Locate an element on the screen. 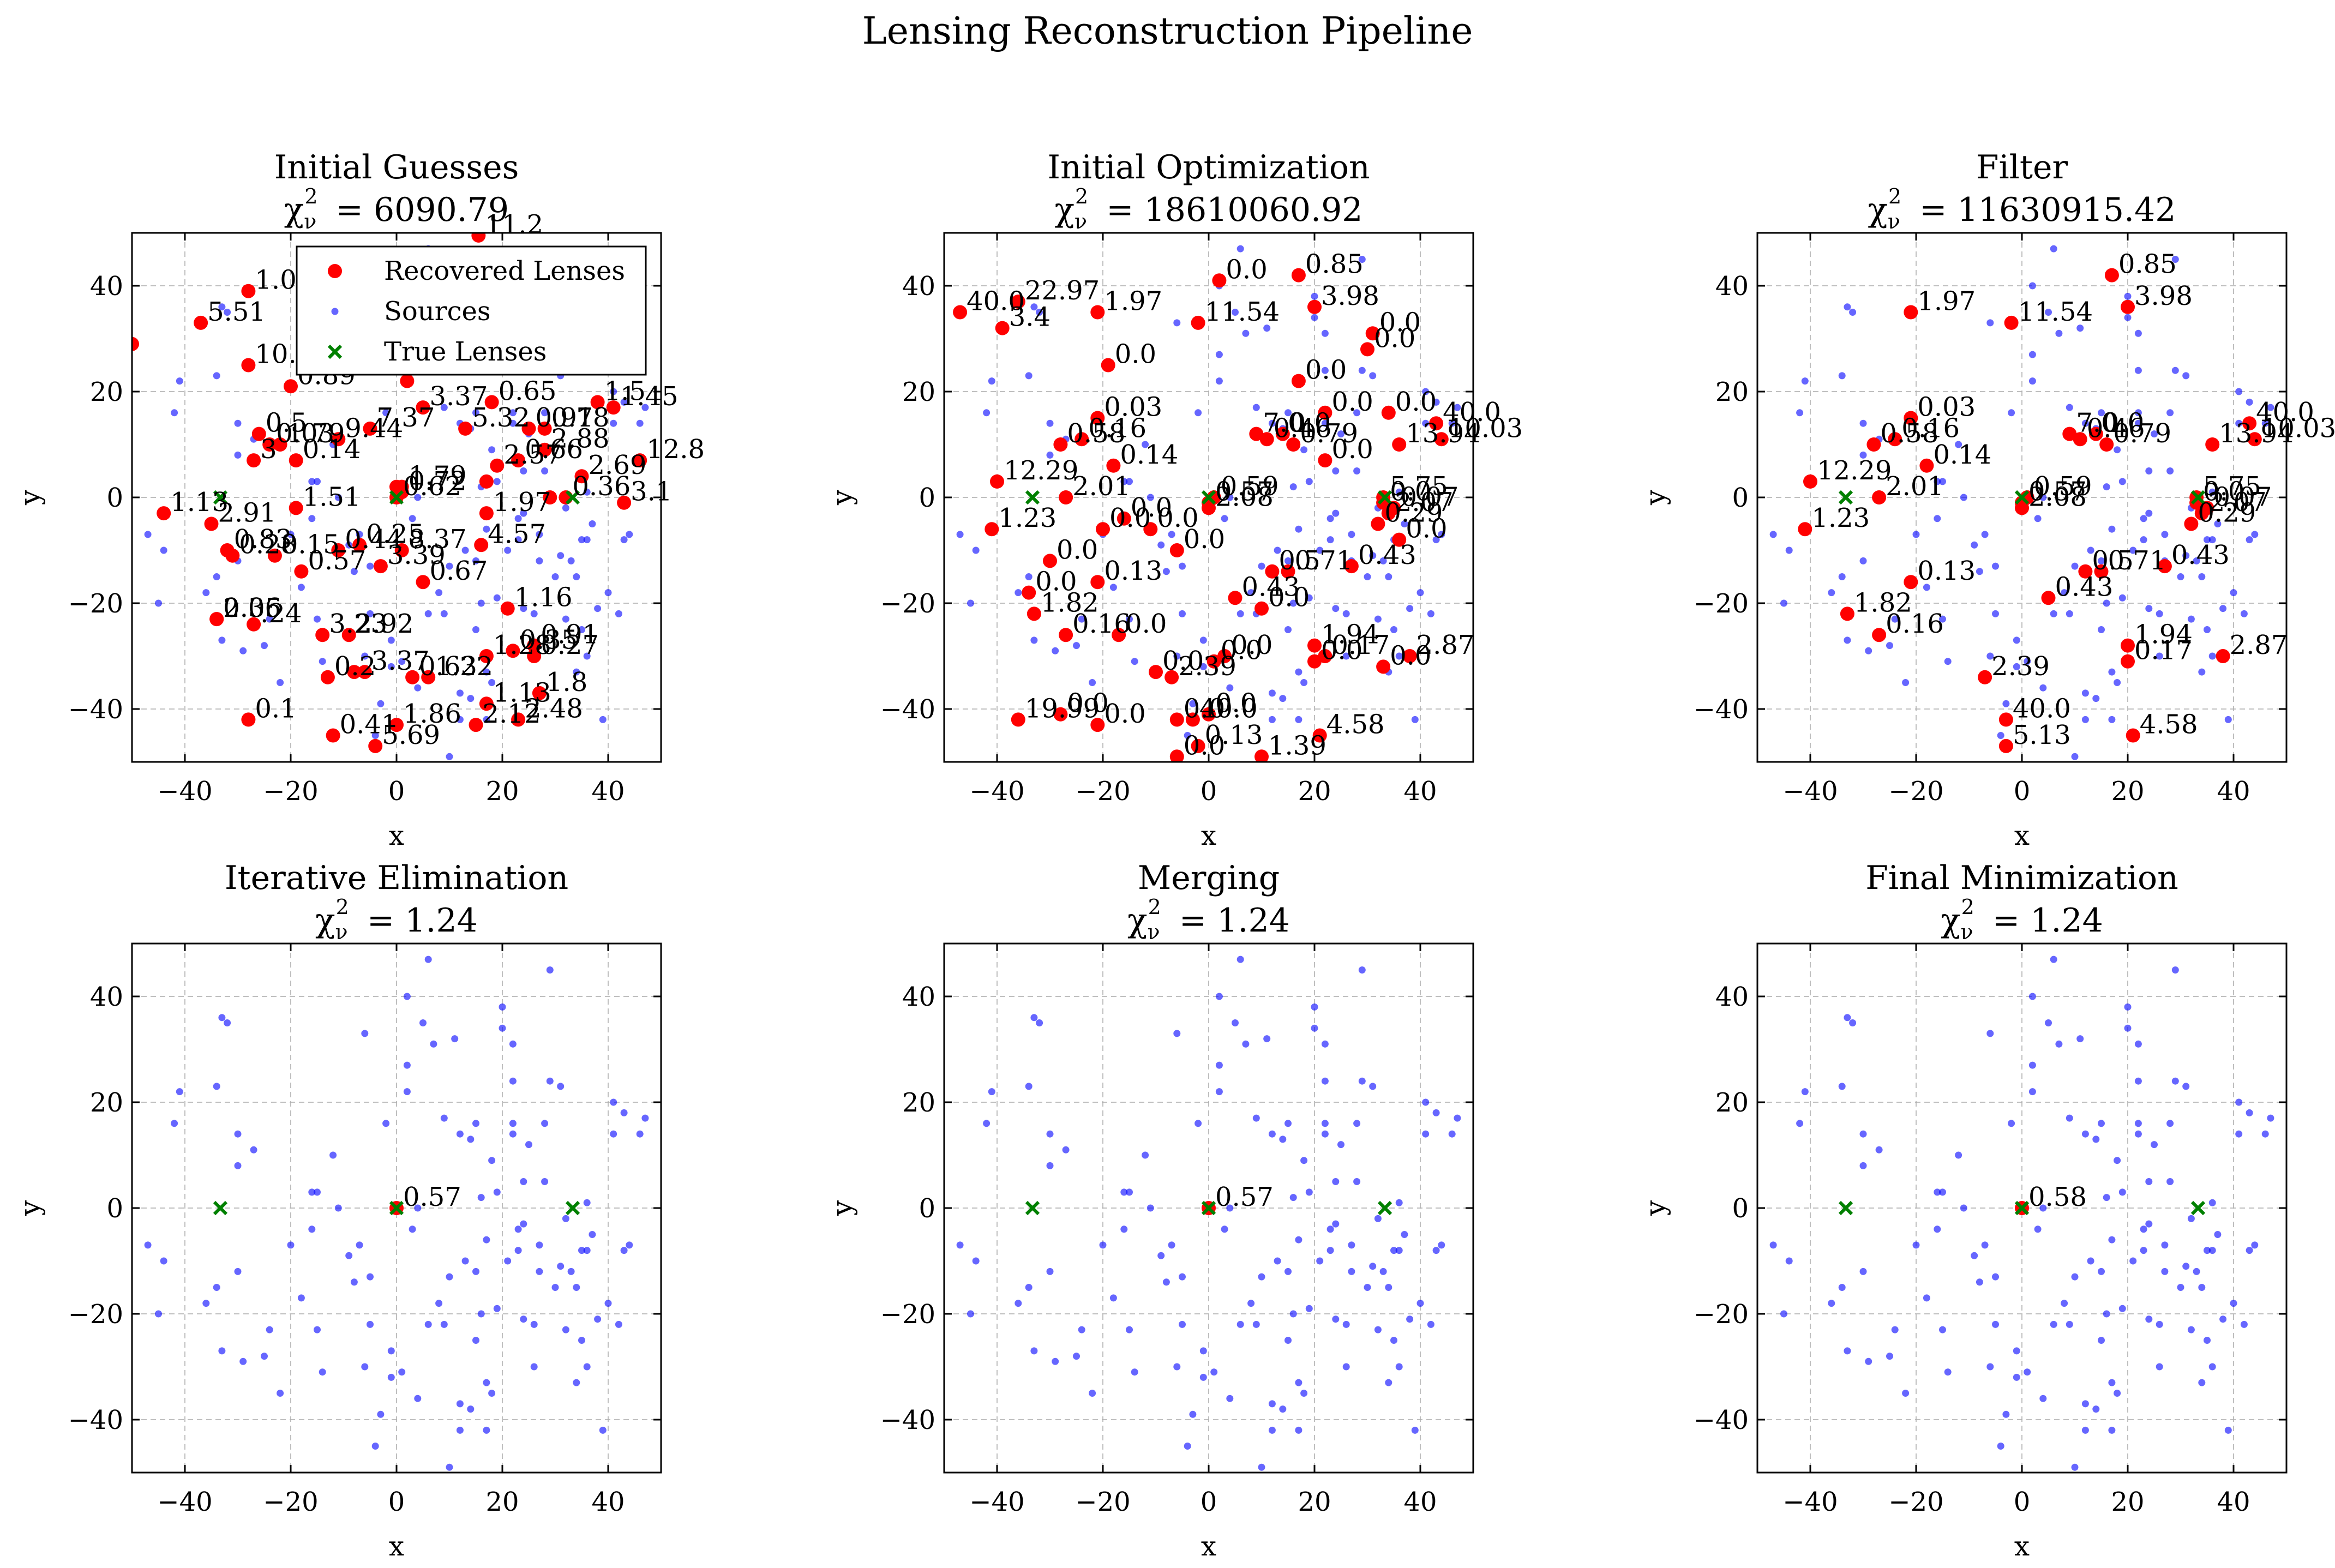 Image resolution: width=2335 pixels, height=1568 pixels. lens-label: 0.03 is located at coordinates (1946, 408).